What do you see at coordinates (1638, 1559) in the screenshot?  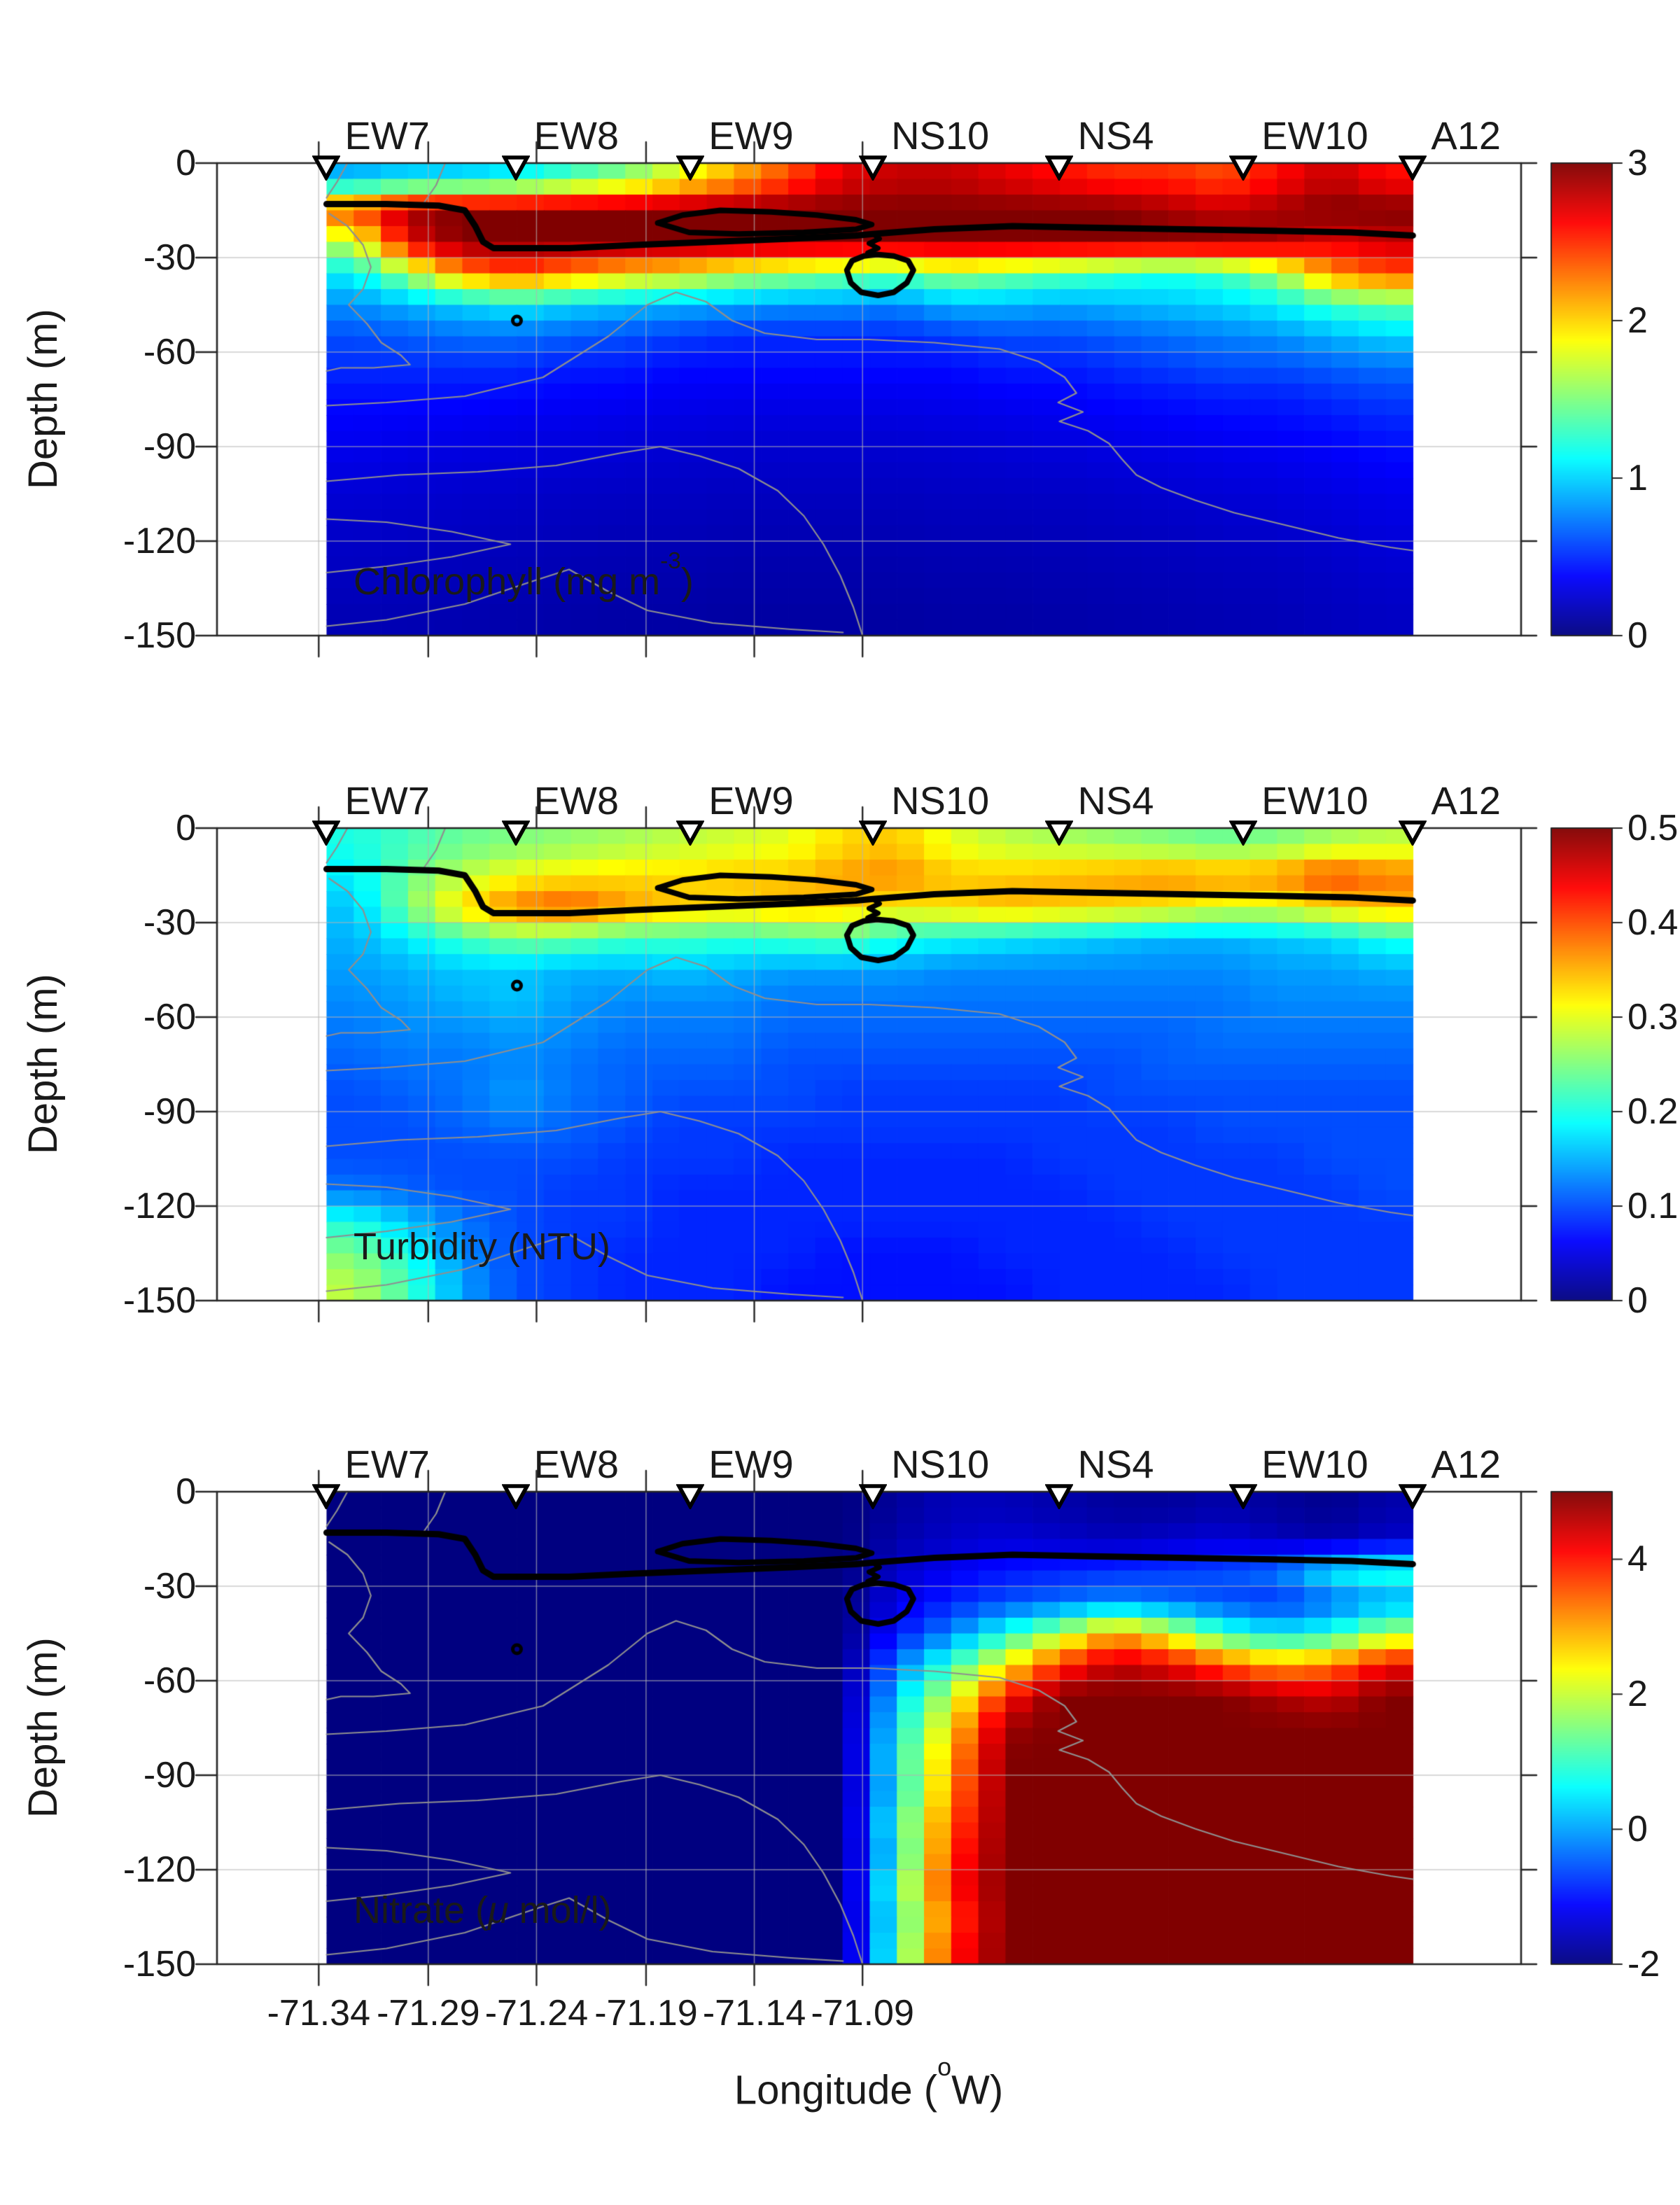 I see `colorbar-tick-label-nitrate-4: 4` at bounding box center [1638, 1559].